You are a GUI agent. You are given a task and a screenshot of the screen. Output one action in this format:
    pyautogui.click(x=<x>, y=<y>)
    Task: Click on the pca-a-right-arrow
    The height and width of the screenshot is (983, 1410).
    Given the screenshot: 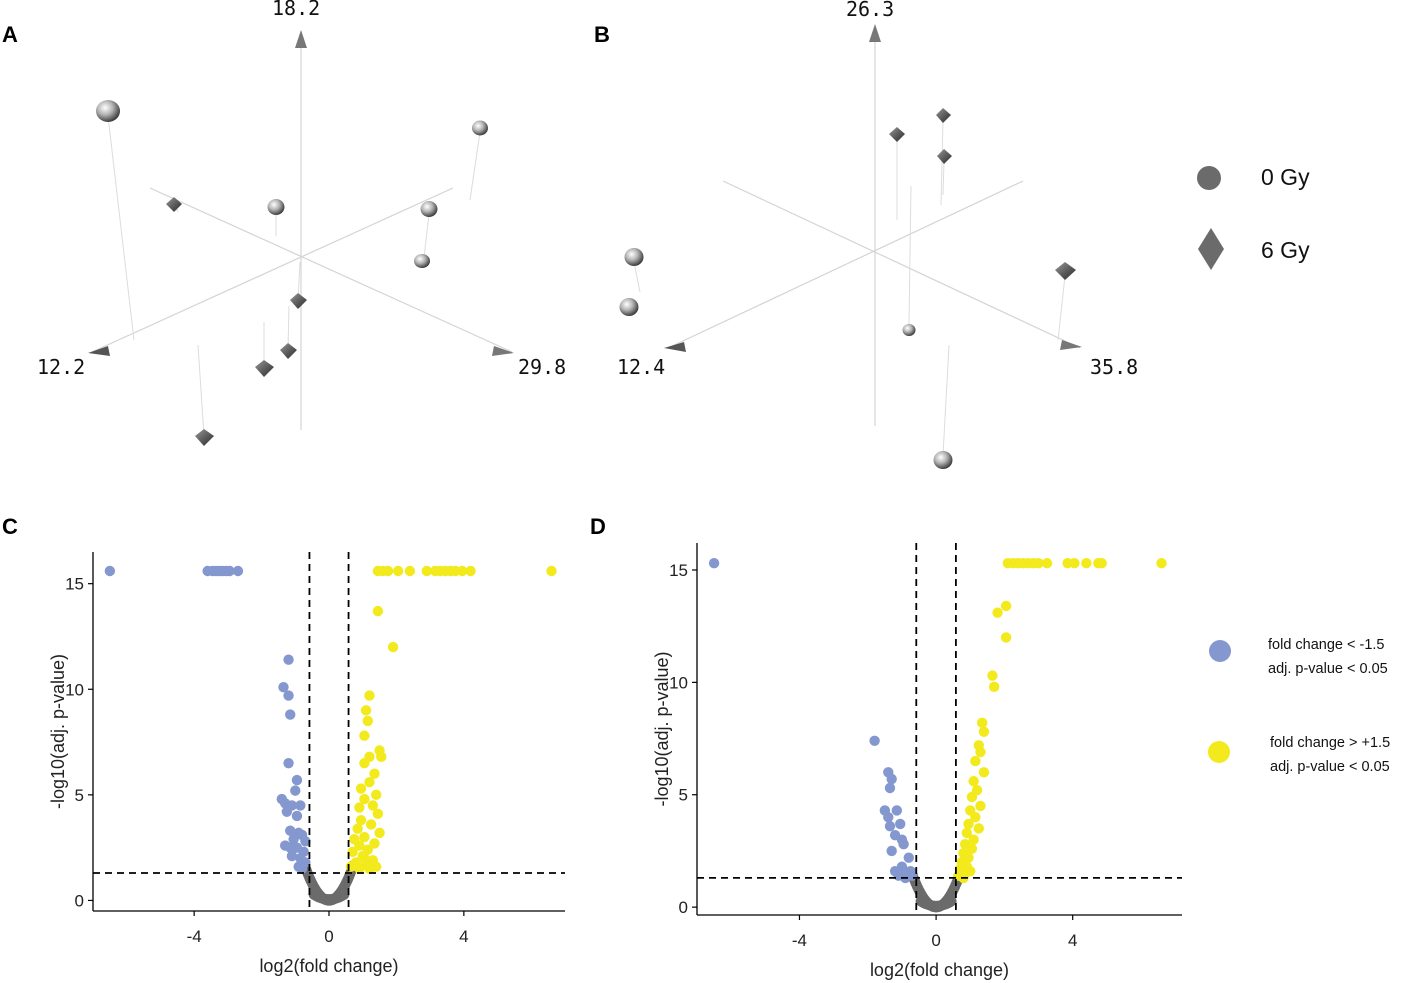 What is the action you would take?
    pyautogui.click(x=503, y=351)
    